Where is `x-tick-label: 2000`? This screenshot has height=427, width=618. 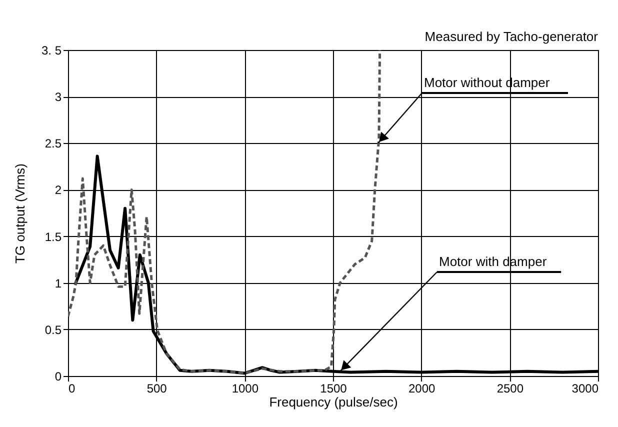
x-tick-label: 2000 is located at coordinates (422, 389).